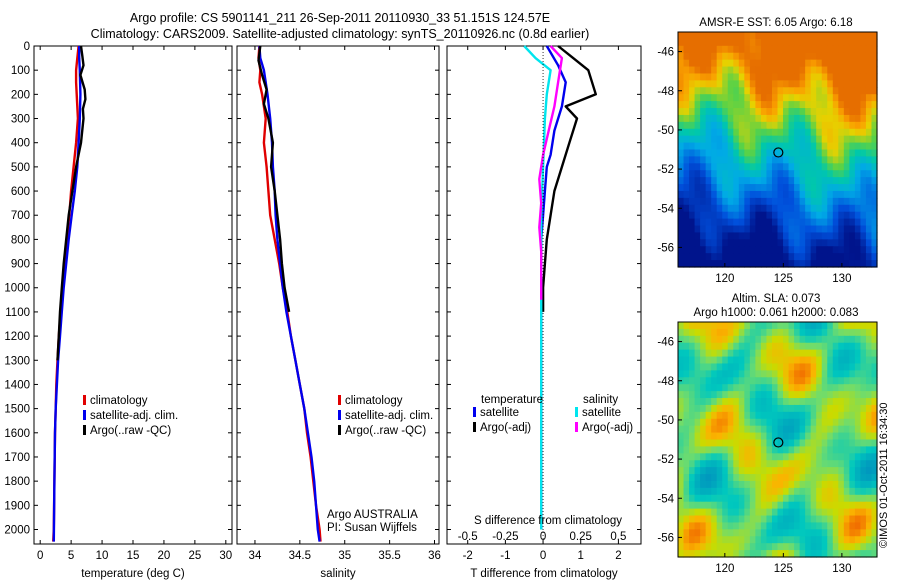 This screenshot has width=900, height=580. Describe the element at coordinates (17, 482) in the screenshot. I see `y-tick-label: 1800` at that location.